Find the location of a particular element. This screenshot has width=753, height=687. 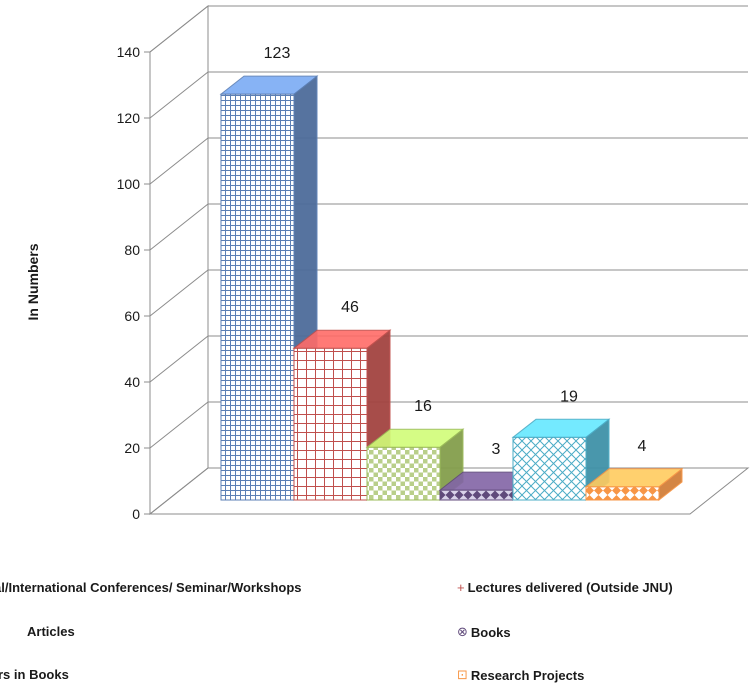

data-label: 3 is located at coordinates (496, 449).